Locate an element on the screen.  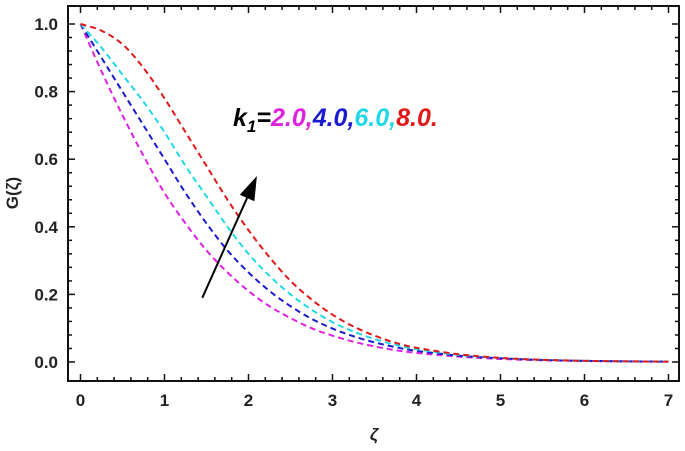
annotation-value-3: 6.0, is located at coordinates (375, 118).